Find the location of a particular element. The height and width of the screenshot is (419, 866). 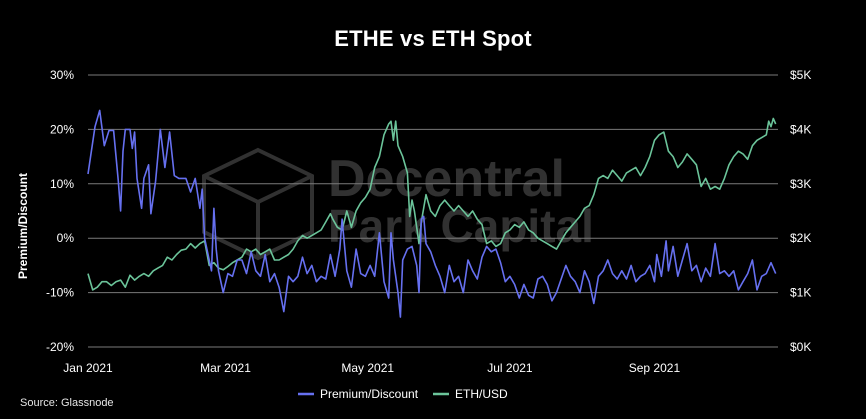

source-note: Source: Glassnode is located at coordinates (67, 403).